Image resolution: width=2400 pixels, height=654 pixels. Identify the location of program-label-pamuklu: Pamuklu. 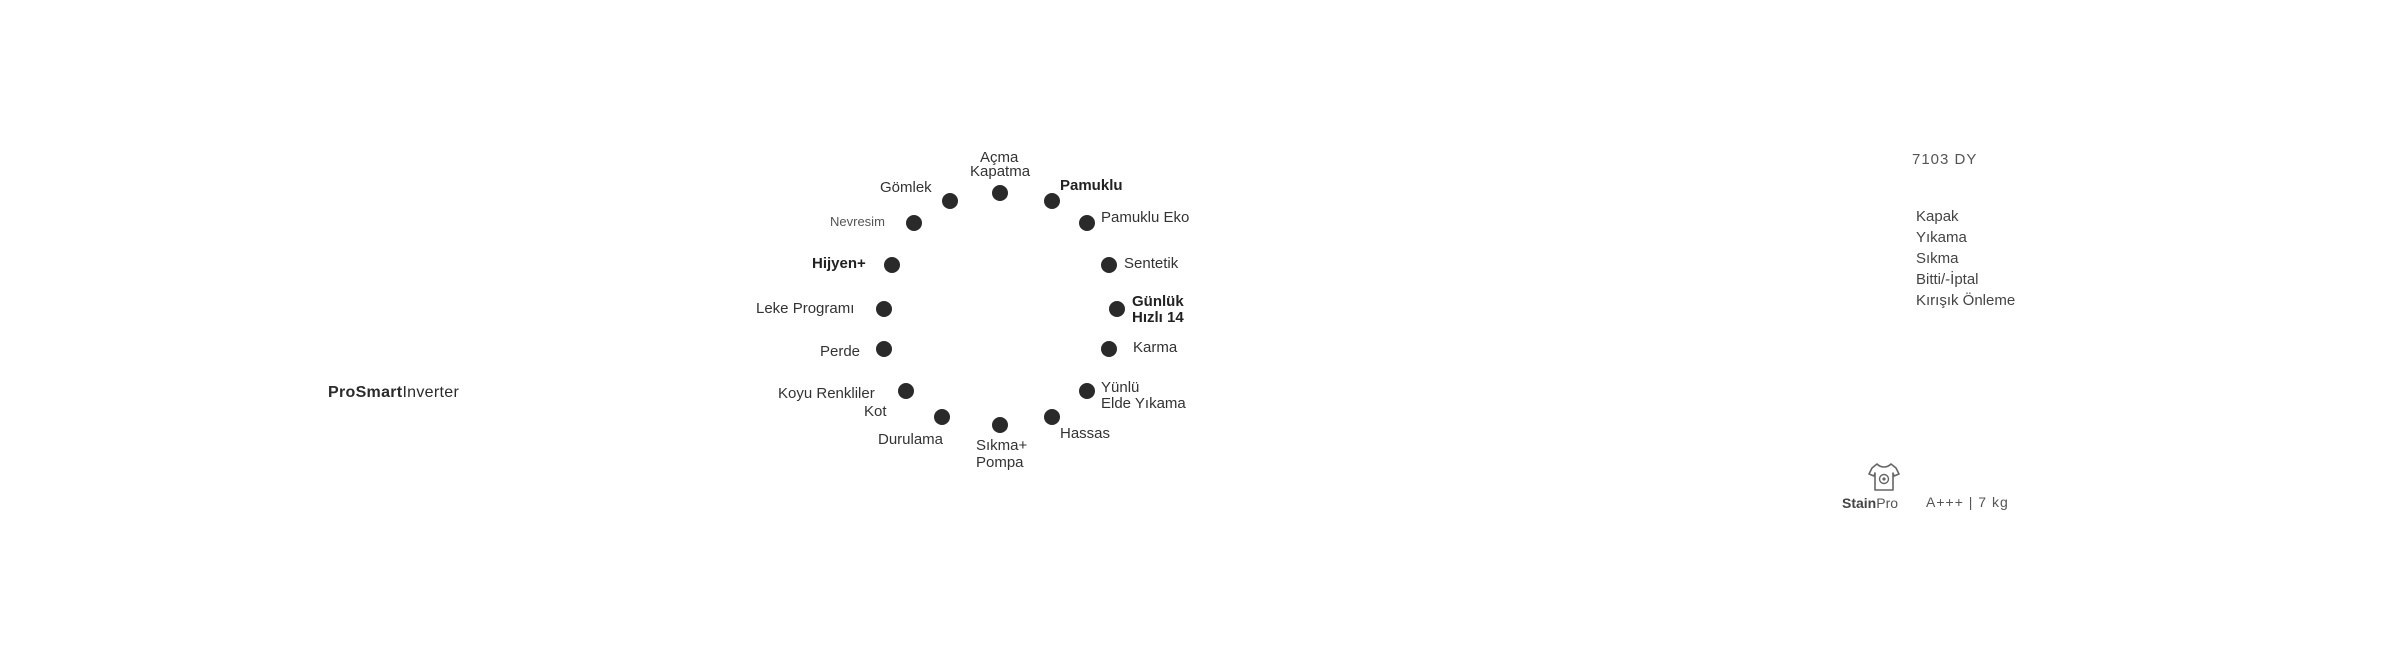
(1091, 185).